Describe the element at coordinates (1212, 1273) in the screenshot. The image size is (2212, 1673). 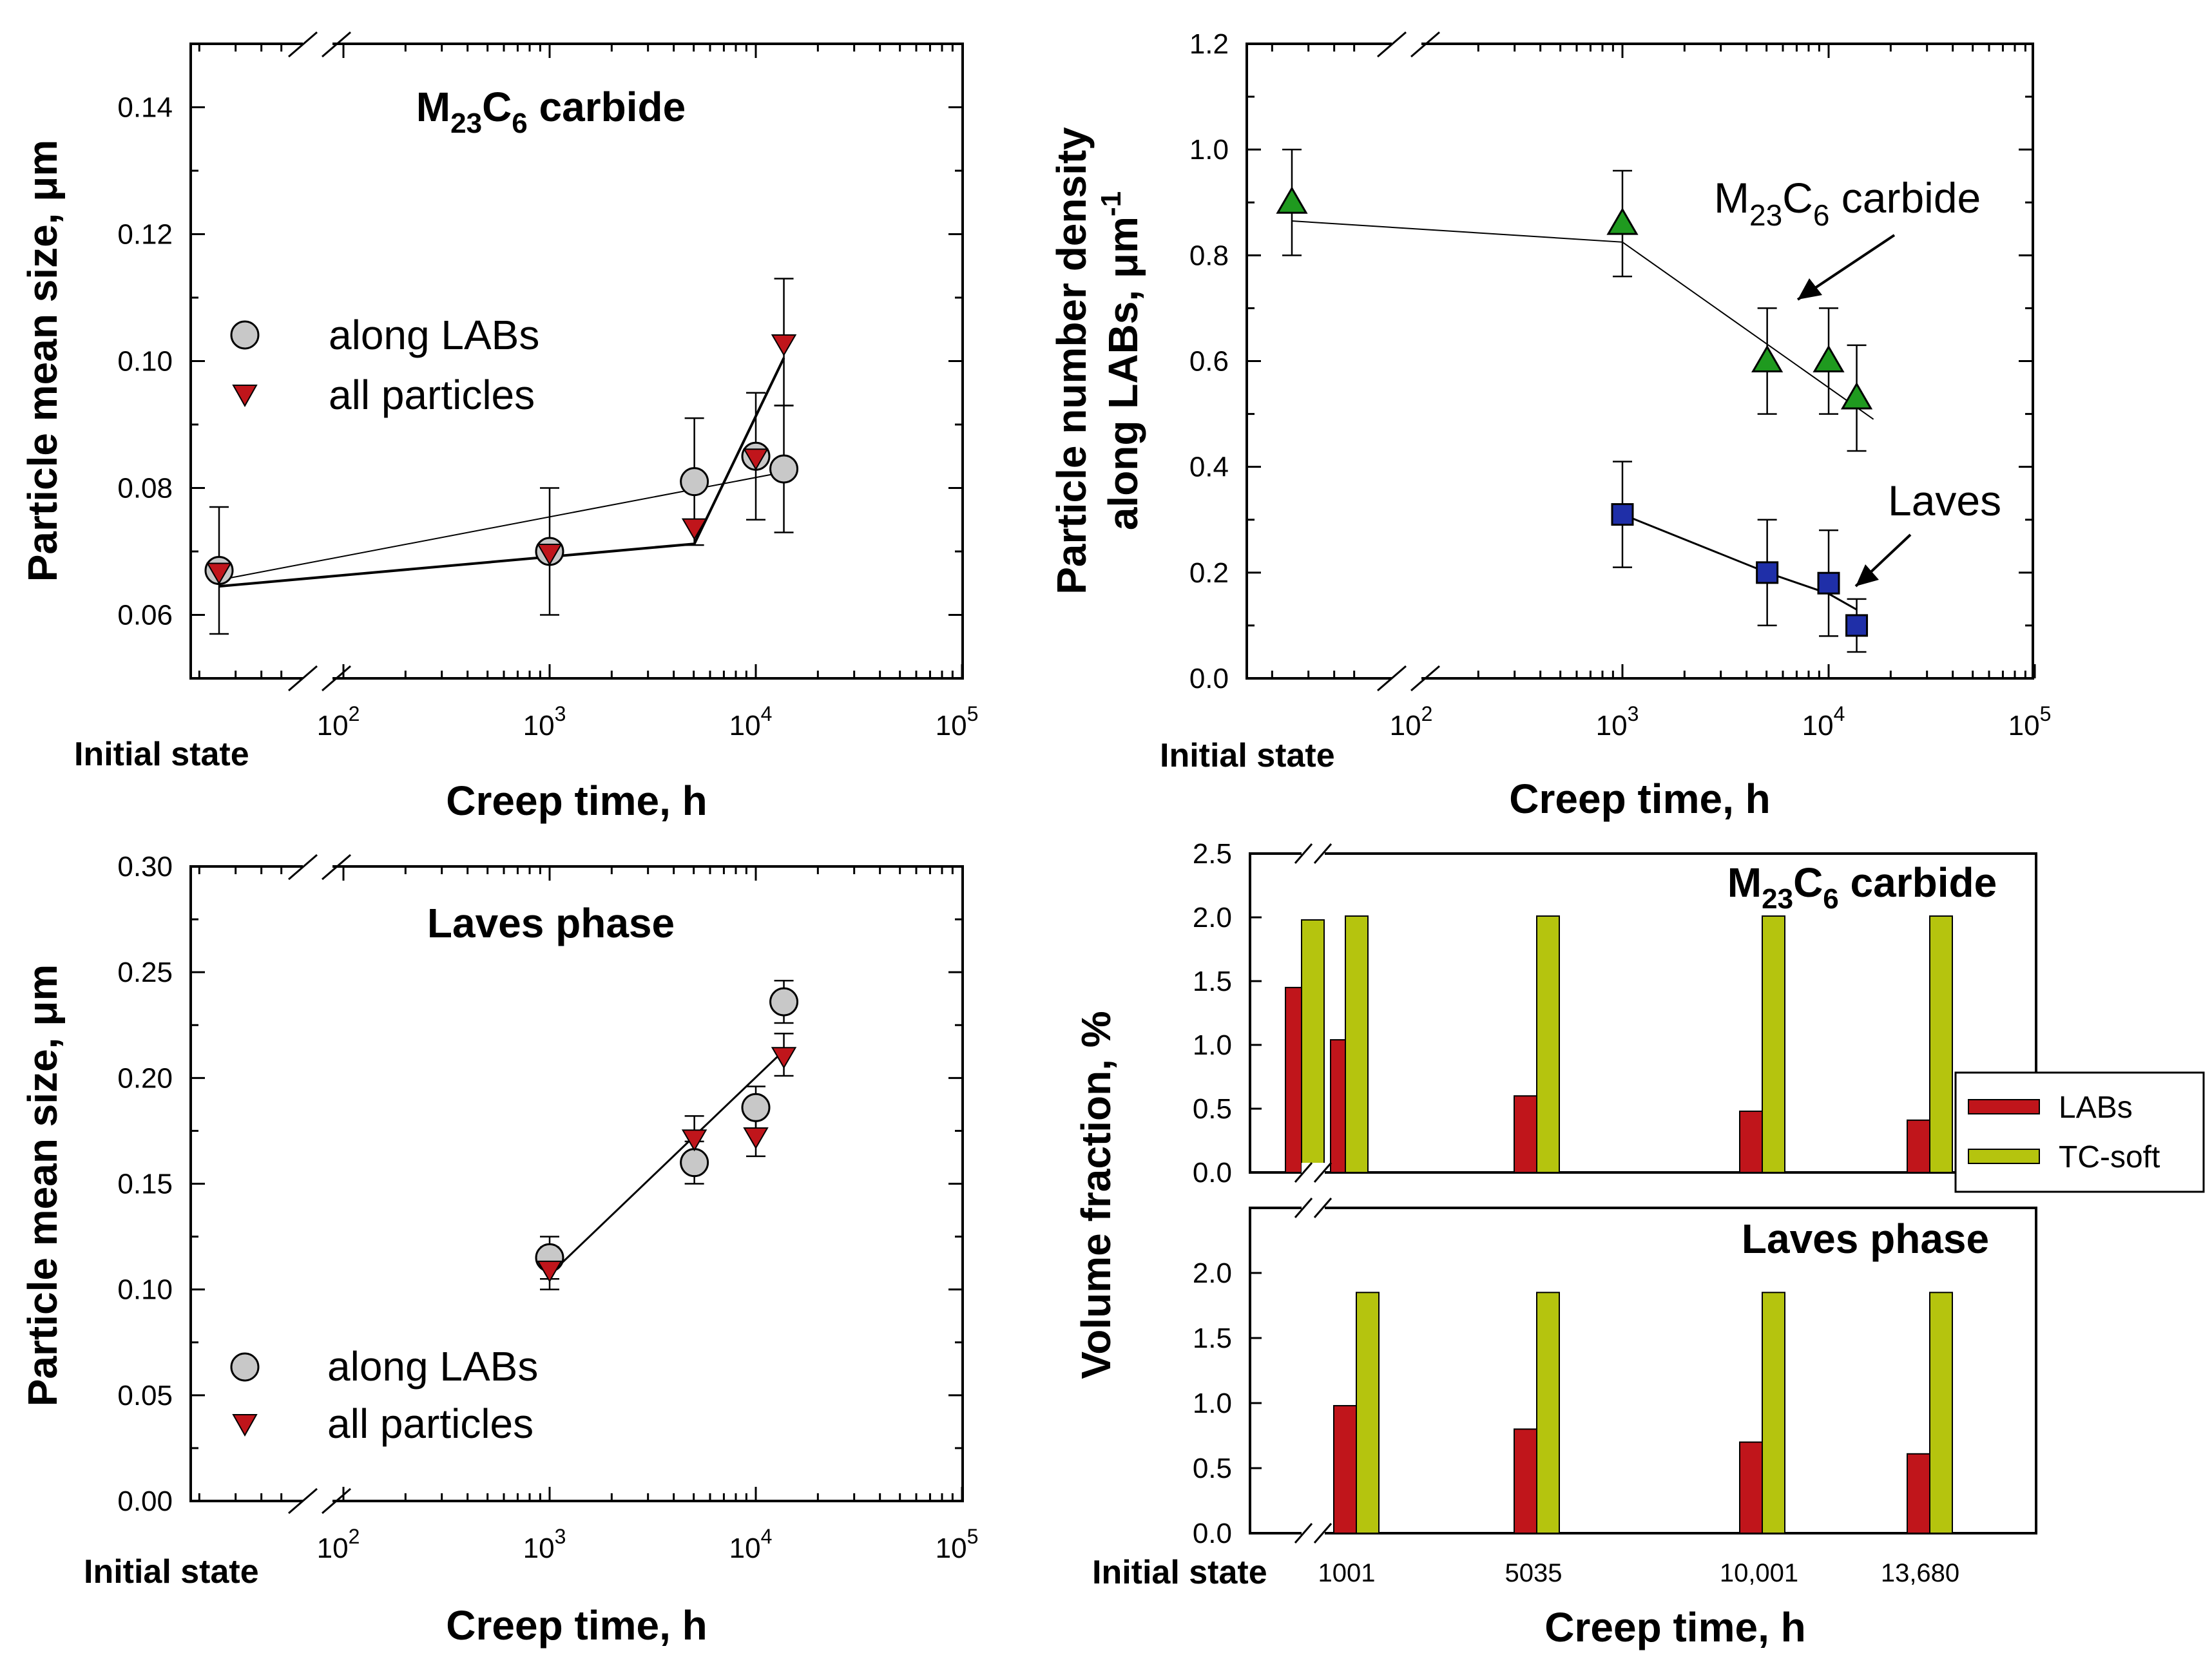
I see `y-tick-label: 2.0` at that location.